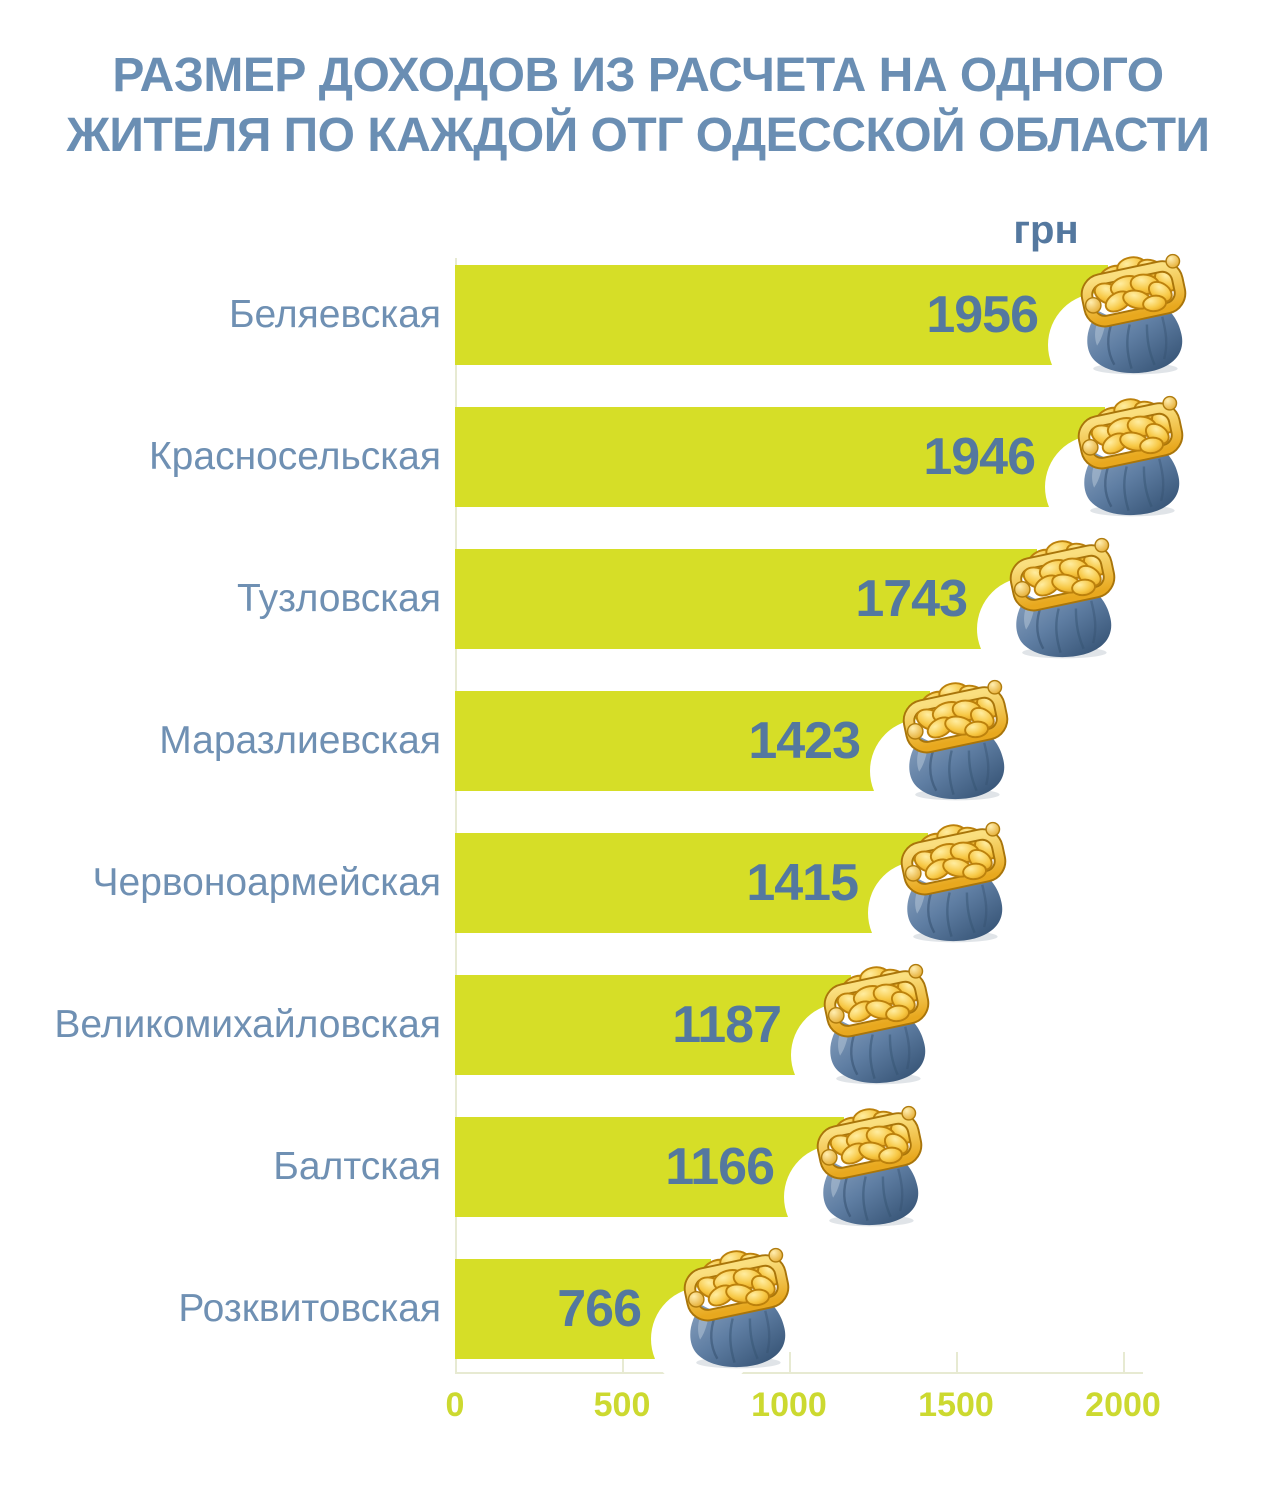 The height and width of the screenshot is (1512, 1276). I want to click on bar-value: 1743, so click(911, 599).